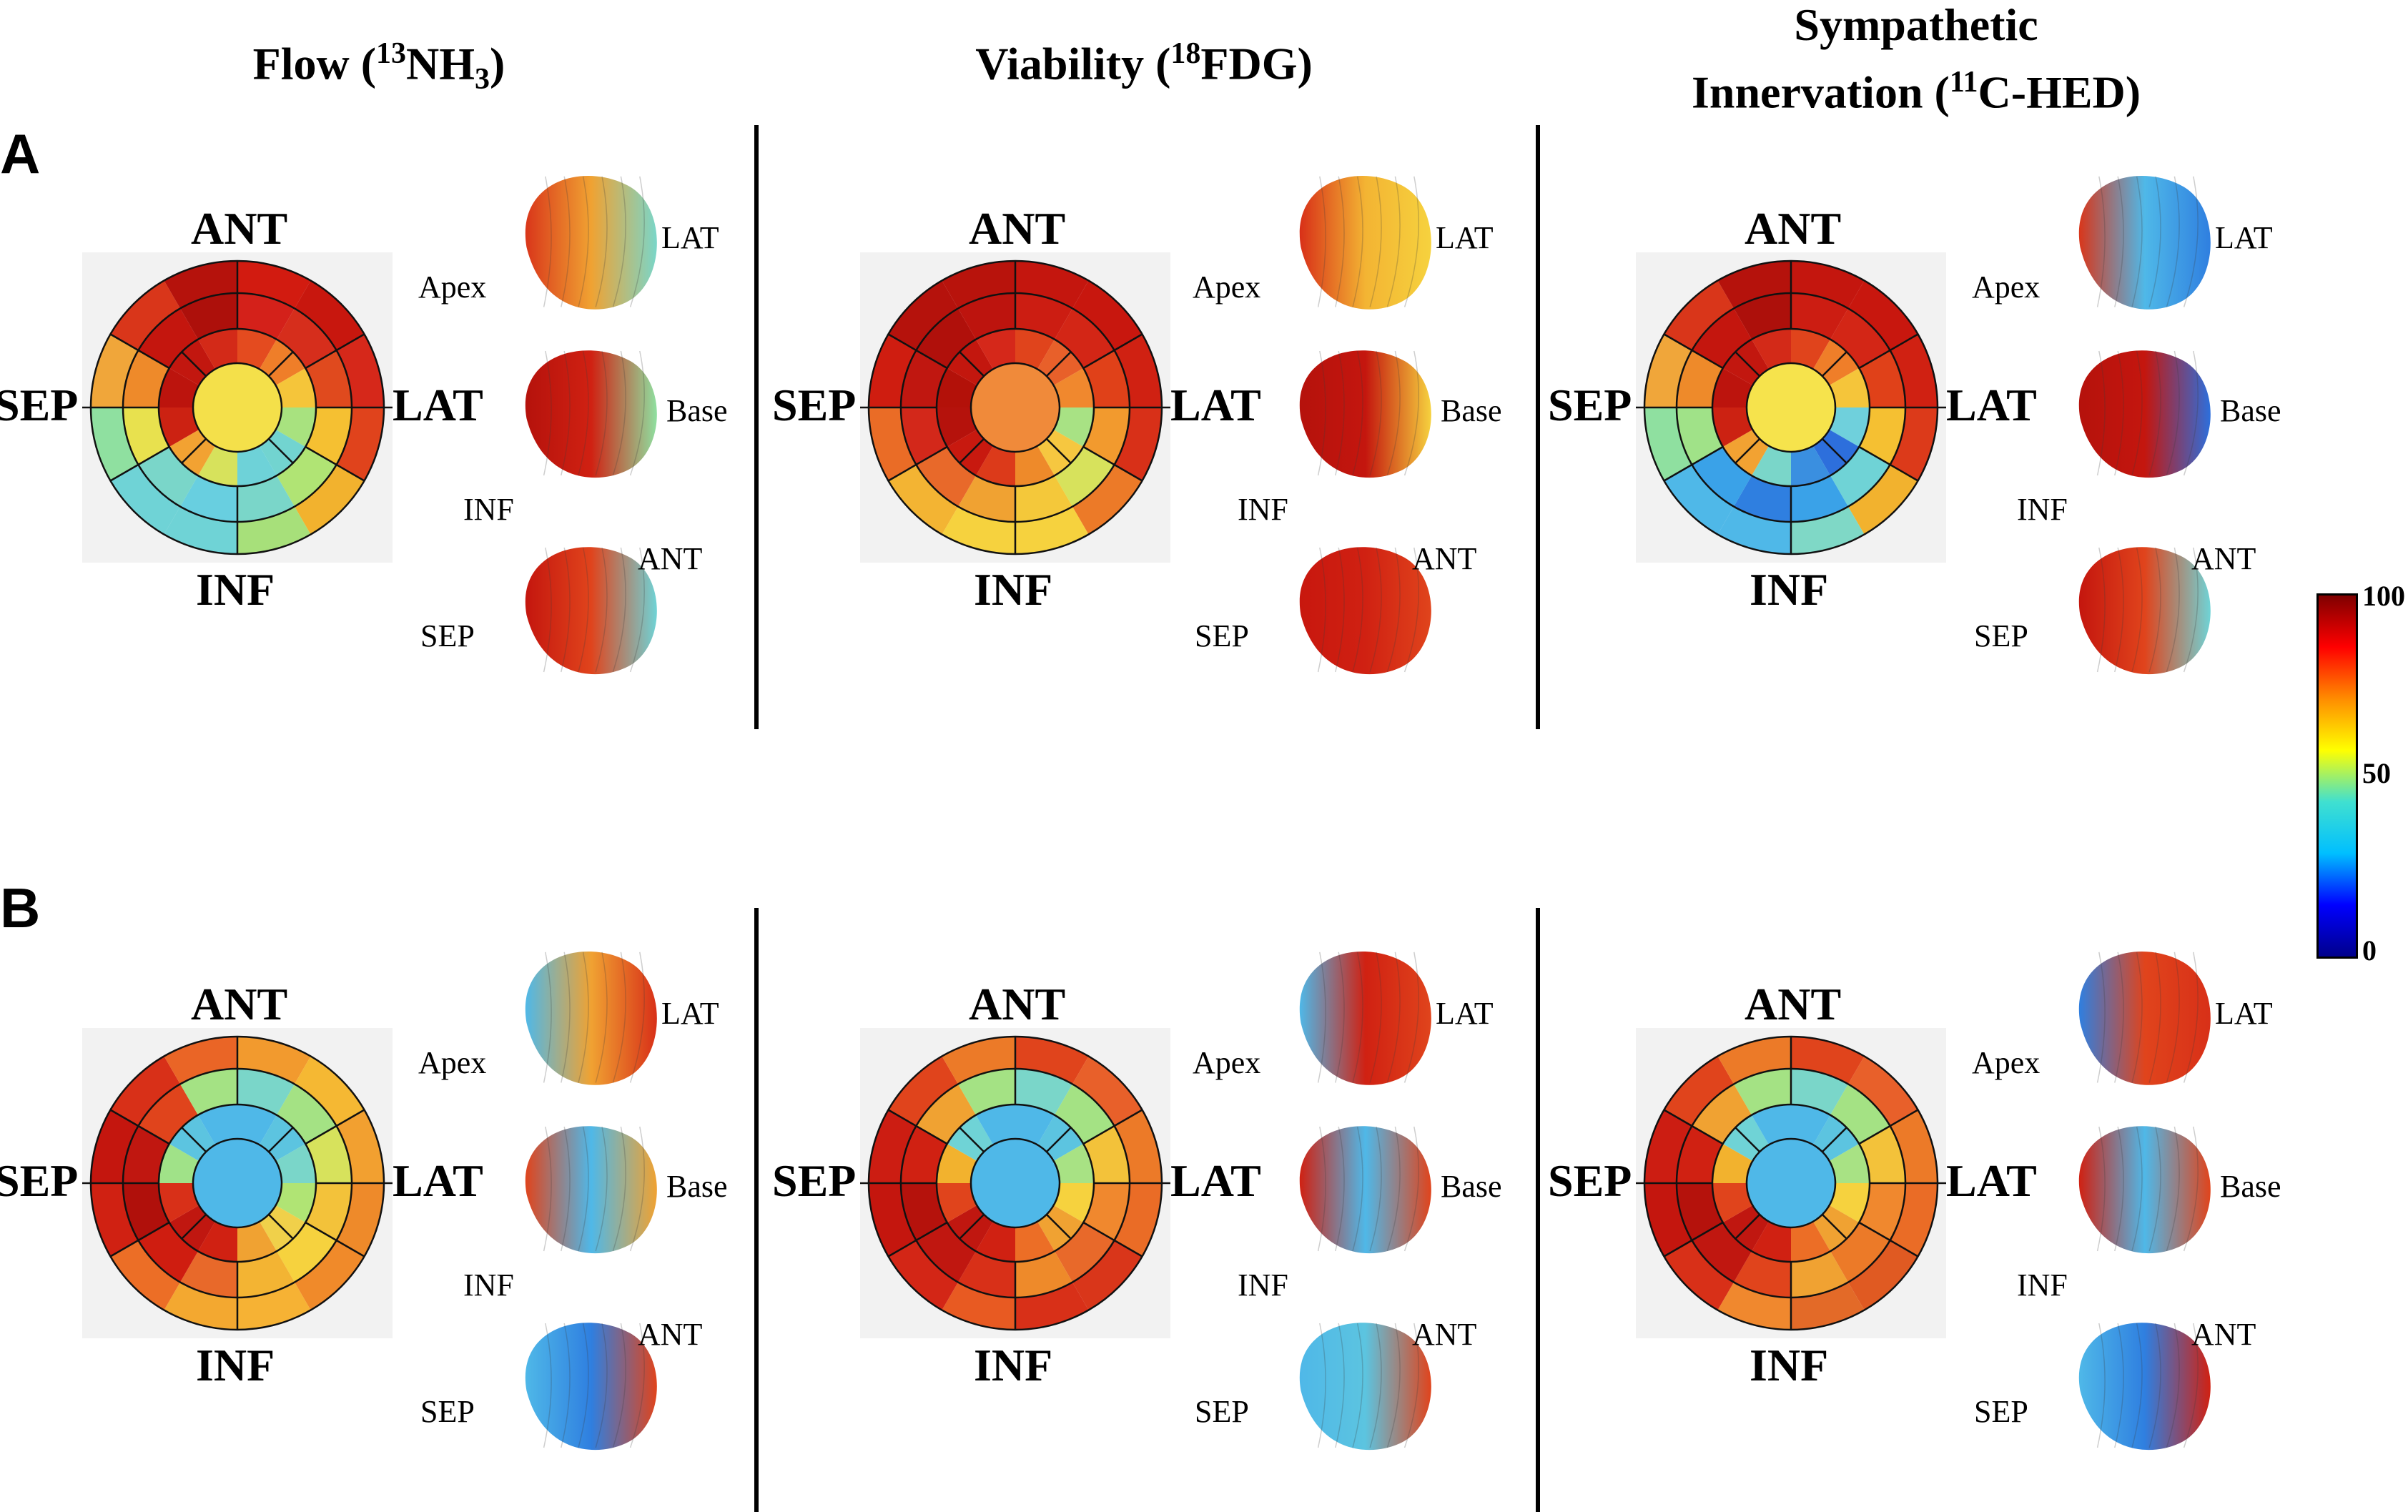 Image resolution: width=2408 pixels, height=1512 pixels. I want to click on view-label-base-b-1: Base, so click(1471, 1186).